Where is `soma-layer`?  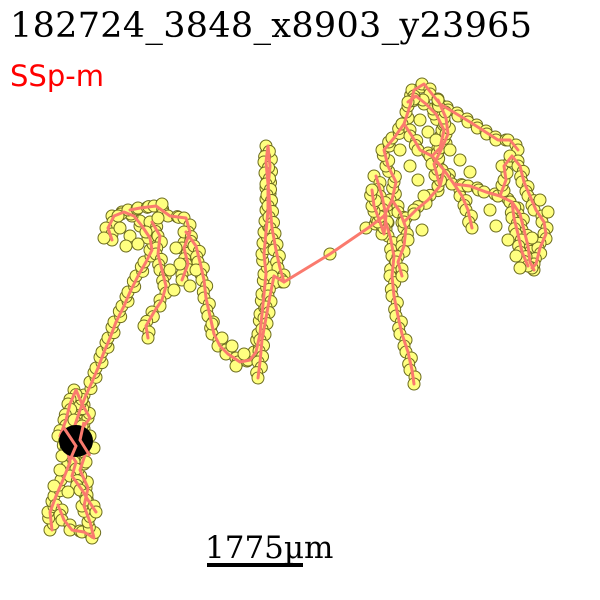 soma-layer is located at coordinates (76, 441).